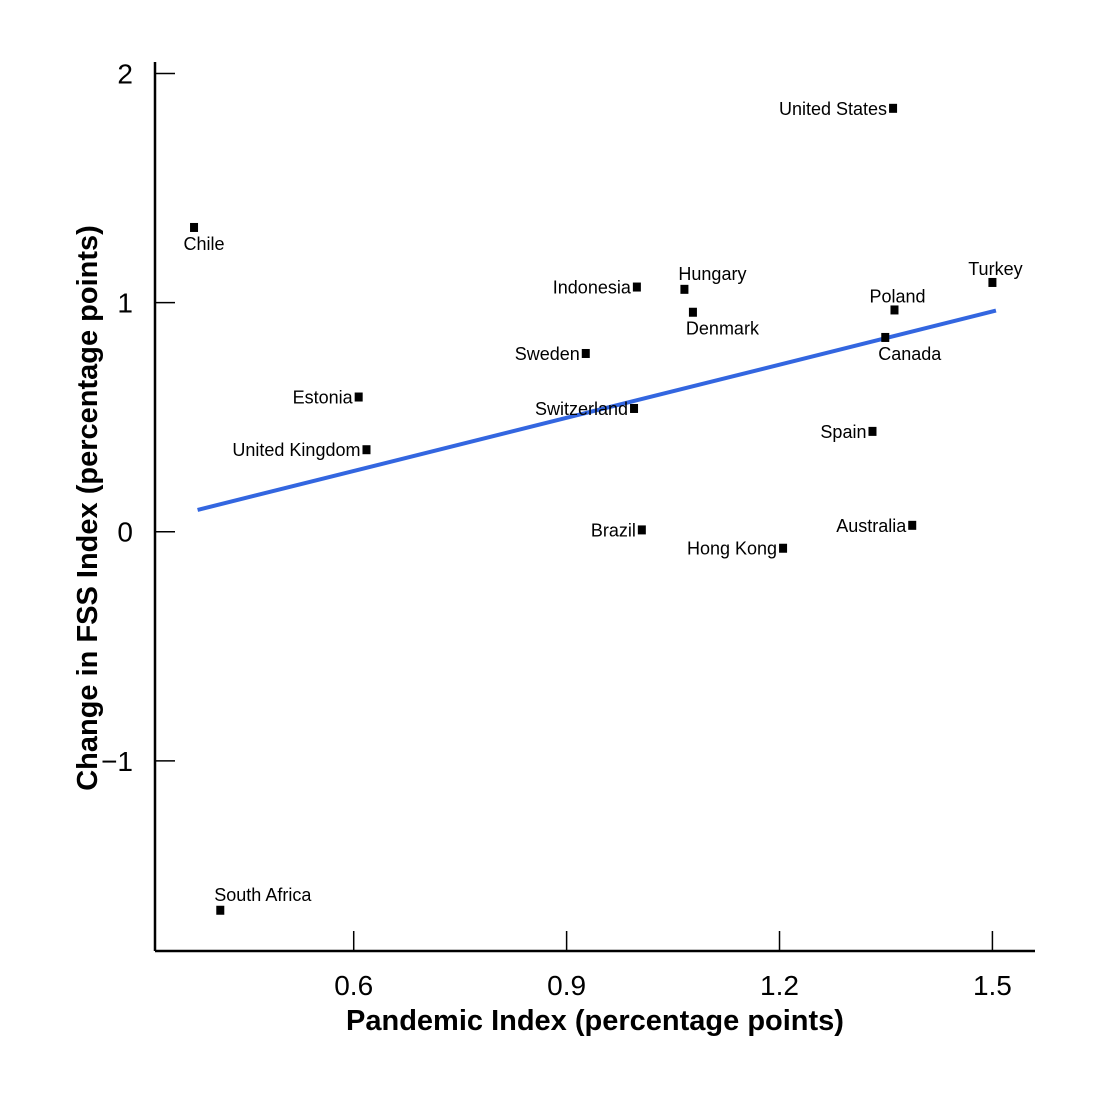 Image resolution: width=1100 pixels, height=1100 pixels. I want to click on data-point-label: Hungary, so click(712, 274).